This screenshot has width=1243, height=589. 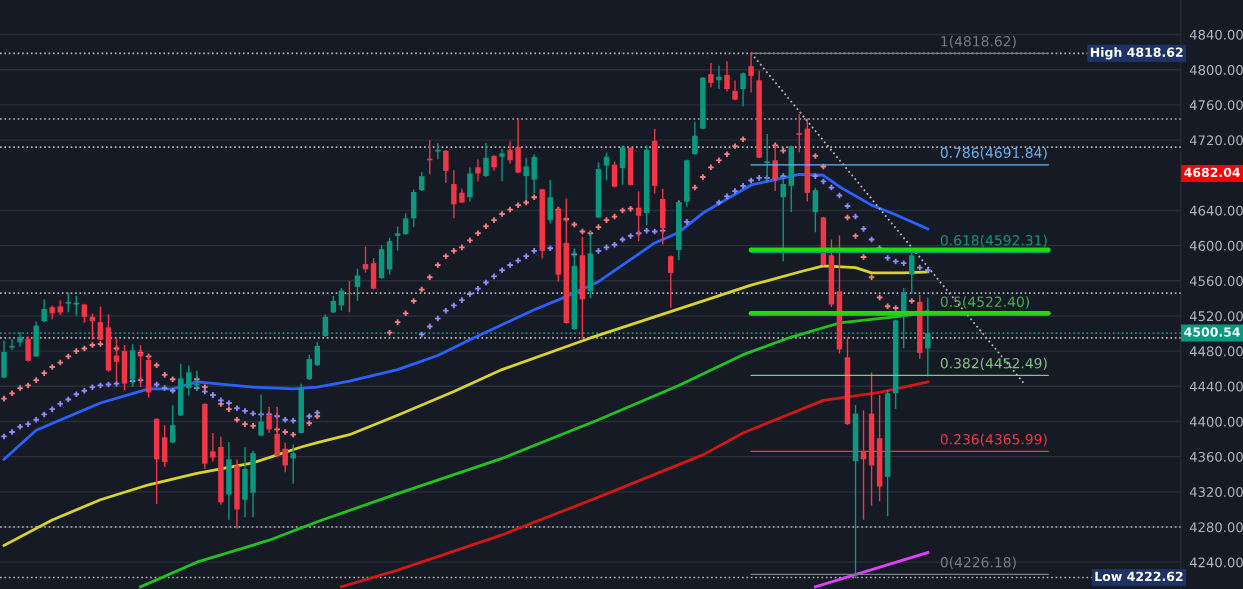 I want to click on y-tick-label: 4600.00, so click(x=1216, y=245).